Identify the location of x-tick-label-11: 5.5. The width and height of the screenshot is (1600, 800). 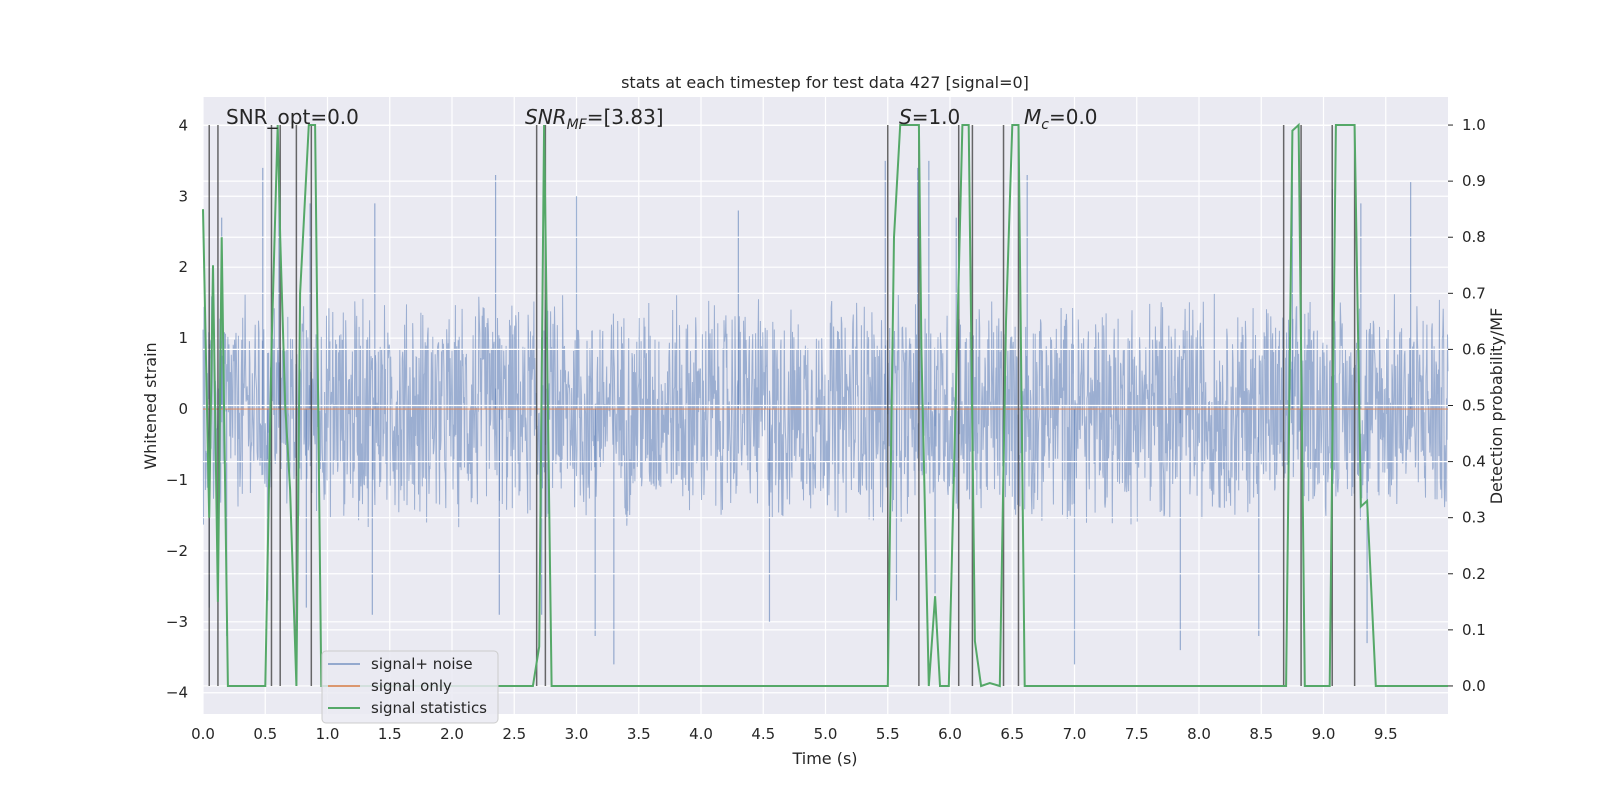
(888, 734).